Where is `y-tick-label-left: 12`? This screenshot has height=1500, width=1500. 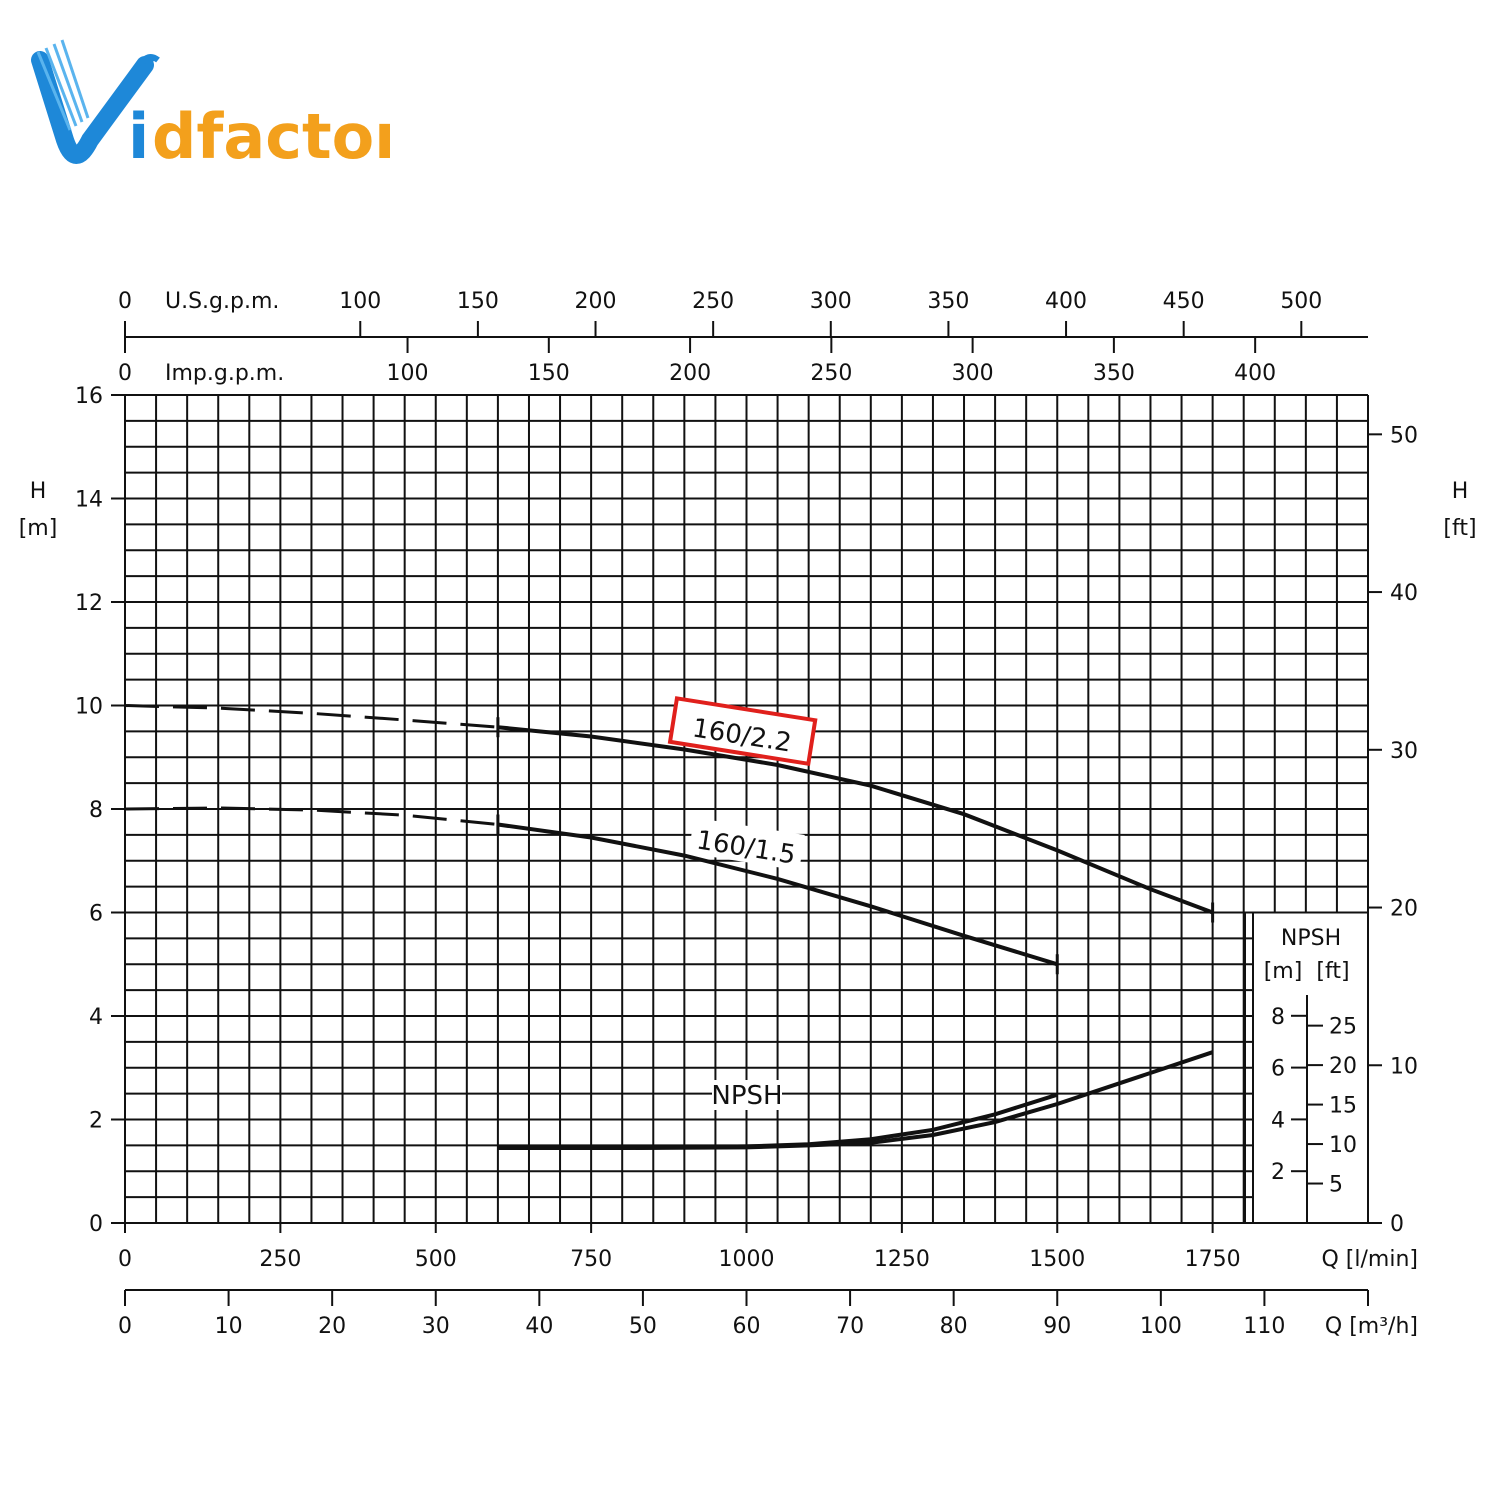 y-tick-label-left: 12 is located at coordinates (89, 603).